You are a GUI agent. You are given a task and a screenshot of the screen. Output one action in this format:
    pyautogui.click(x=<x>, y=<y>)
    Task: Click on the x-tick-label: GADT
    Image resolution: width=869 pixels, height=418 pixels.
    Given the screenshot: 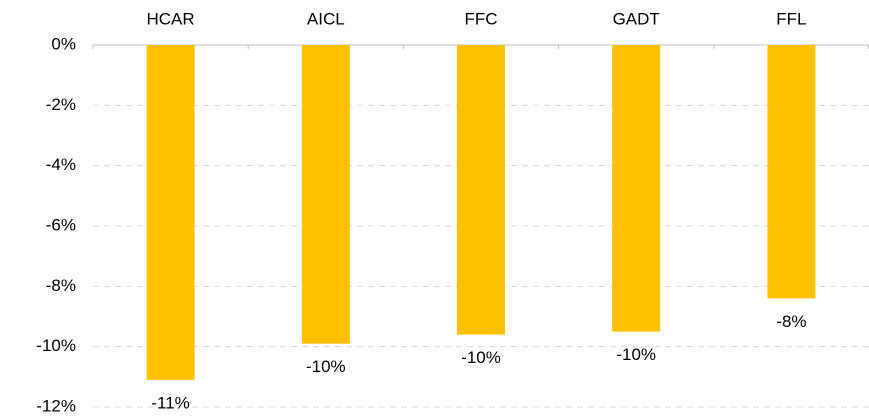 What is the action you would take?
    pyautogui.click(x=636, y=18)
    